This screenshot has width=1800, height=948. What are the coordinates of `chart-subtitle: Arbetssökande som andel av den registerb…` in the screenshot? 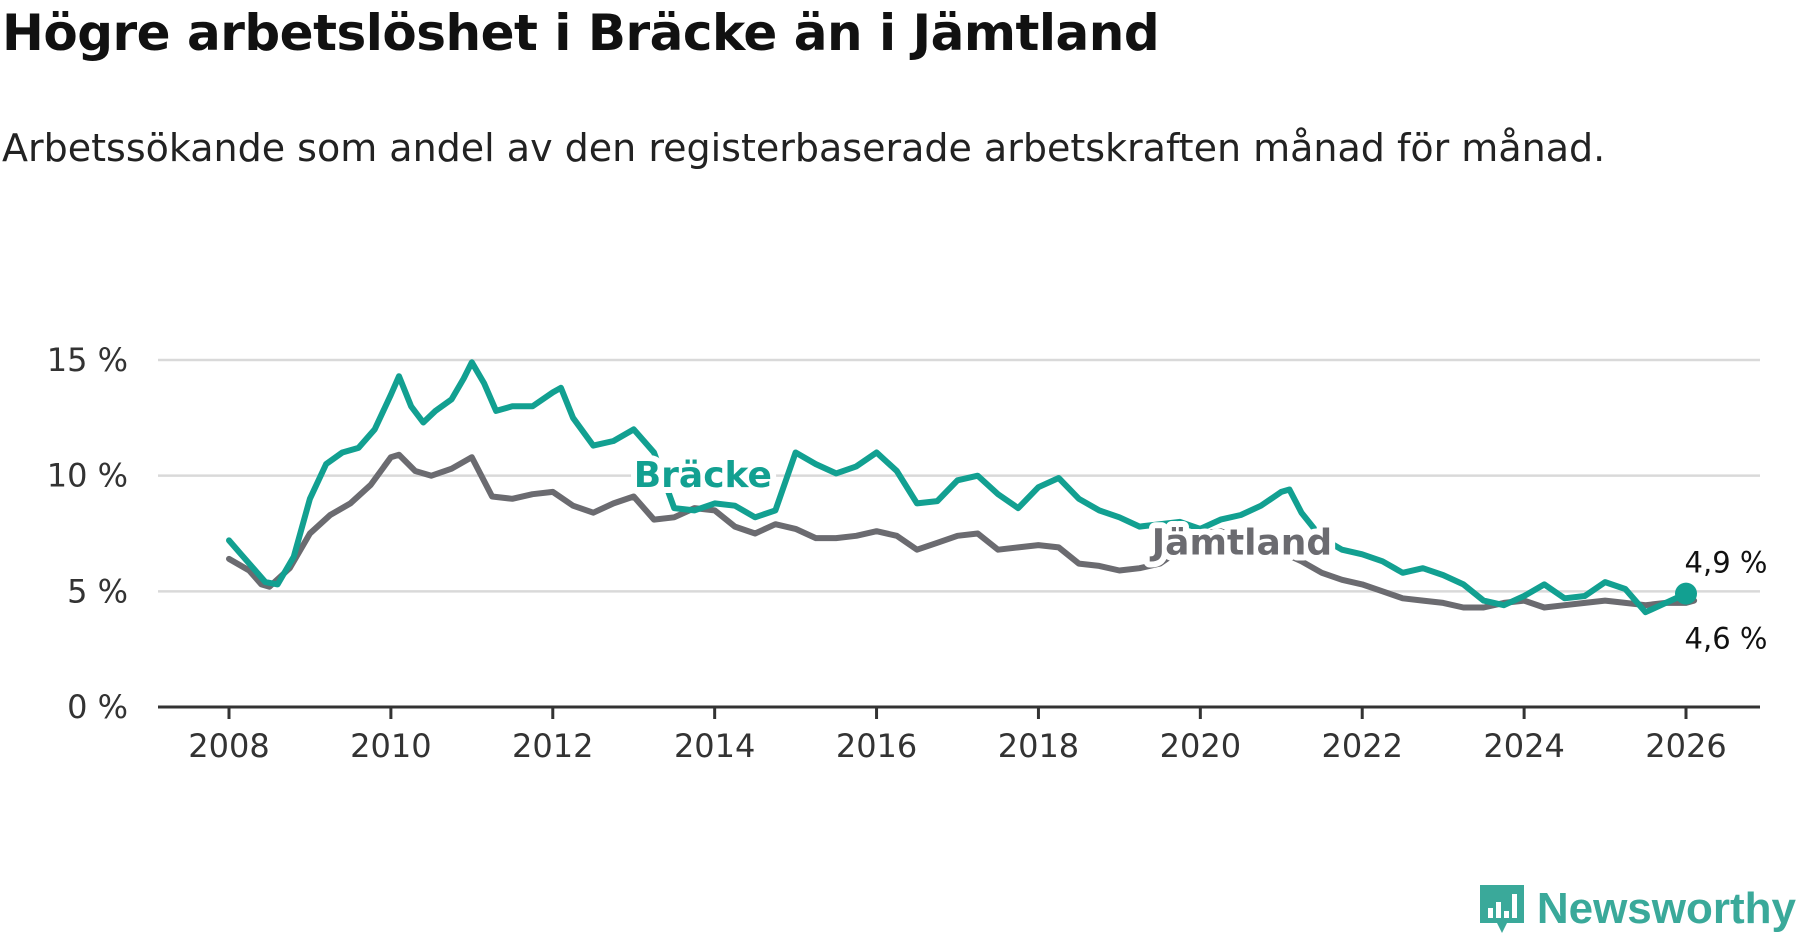 It's located at (804, 148).